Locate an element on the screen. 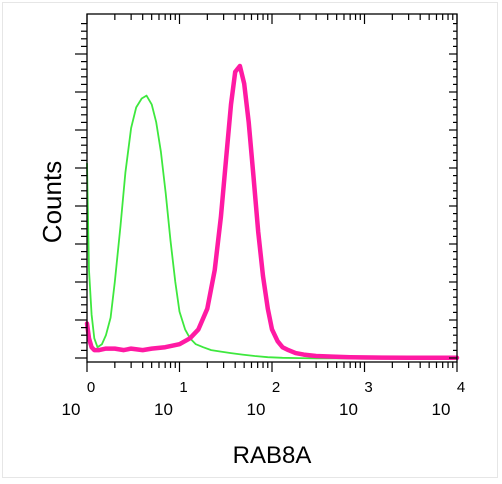 The width and height of the screenshot is (502, 484). x-tick-label-exp-2: 2 is located at coordinates (276, 387).